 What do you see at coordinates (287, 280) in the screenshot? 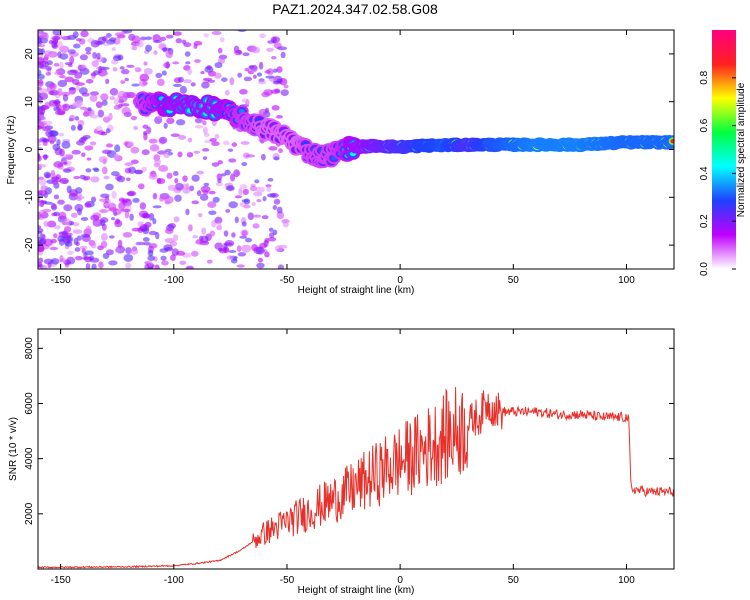
I see `spectrogram-x-tick-label: -50` at bounding box center [287, 280].